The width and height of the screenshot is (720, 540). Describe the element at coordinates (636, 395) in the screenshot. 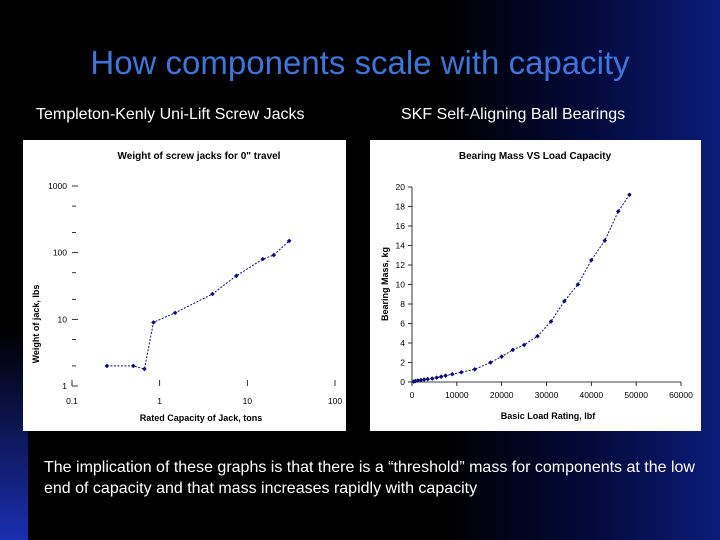

I see `x-tick-label: 50000` at that location.